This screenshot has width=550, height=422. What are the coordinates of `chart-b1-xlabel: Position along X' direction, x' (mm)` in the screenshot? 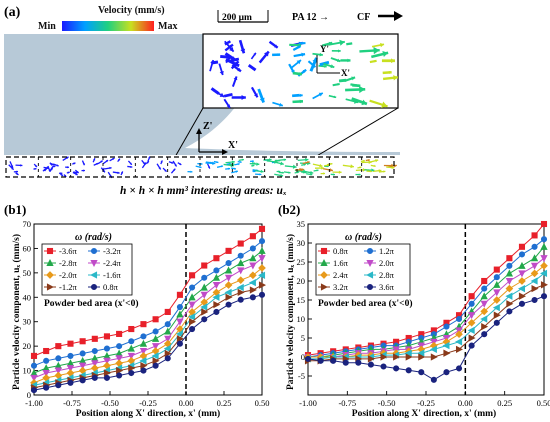 It's located at (148, 413).